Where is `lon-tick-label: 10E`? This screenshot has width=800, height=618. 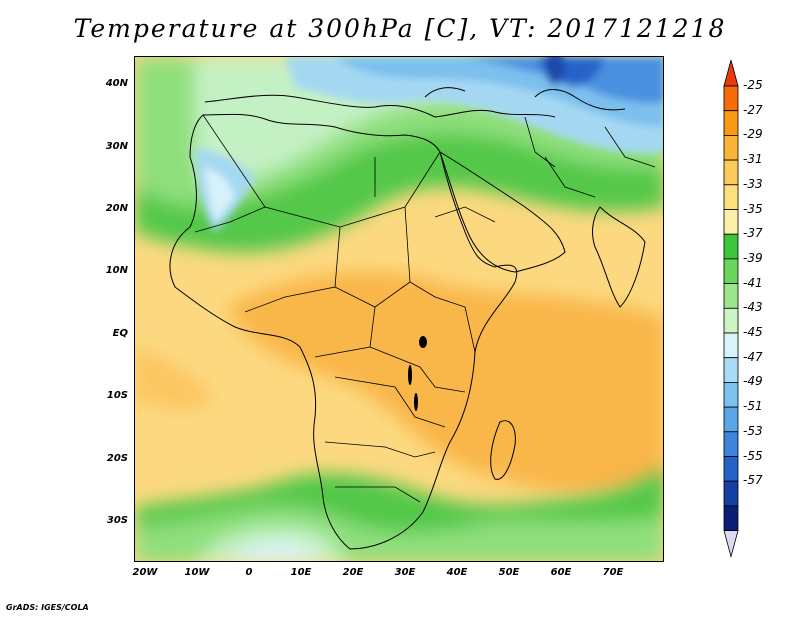
lon-tick-label: 10E is located at coordinates (301, 572).